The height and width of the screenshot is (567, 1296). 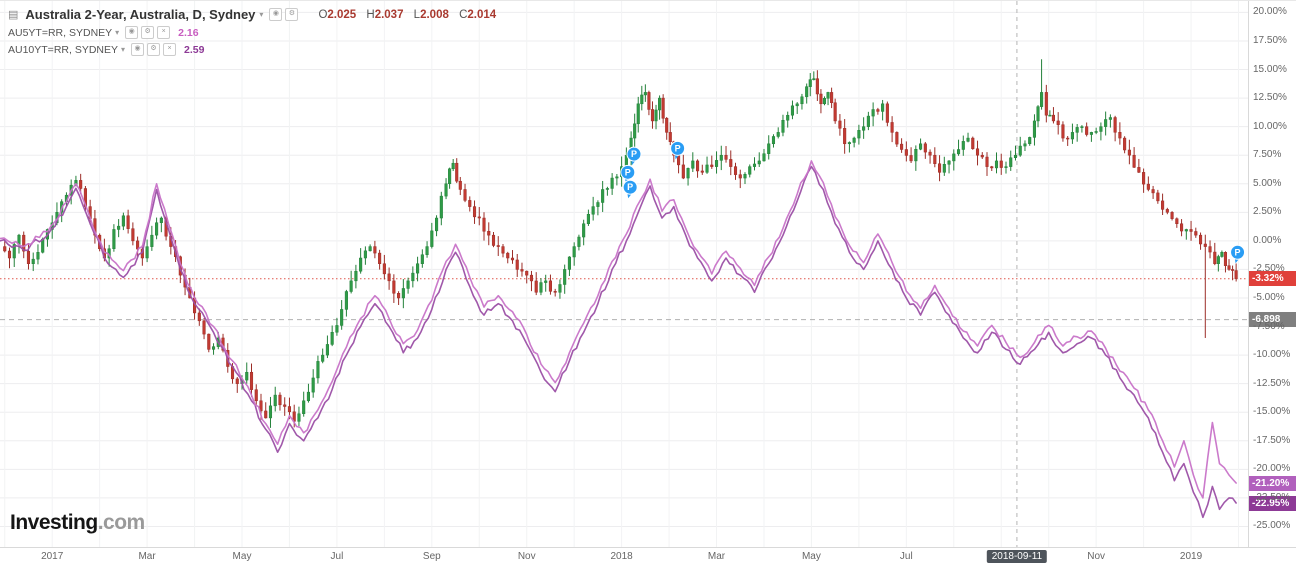 I want to click on high-value: 2.037, so click(x=389, y=14).